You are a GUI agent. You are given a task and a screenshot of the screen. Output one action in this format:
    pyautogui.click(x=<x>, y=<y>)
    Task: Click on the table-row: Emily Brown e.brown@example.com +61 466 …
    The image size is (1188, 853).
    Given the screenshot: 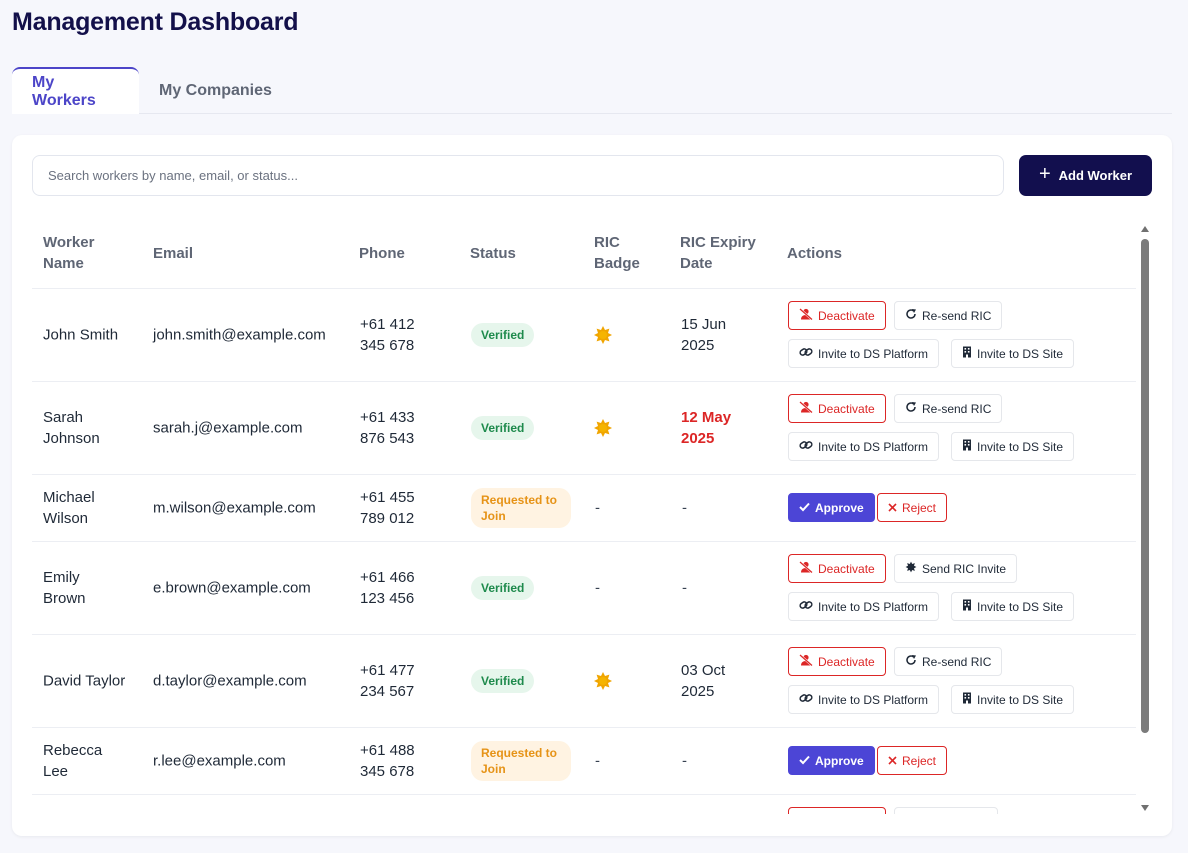 What is the action you would take?
    pyautogui.click(x=584, y=588)
    